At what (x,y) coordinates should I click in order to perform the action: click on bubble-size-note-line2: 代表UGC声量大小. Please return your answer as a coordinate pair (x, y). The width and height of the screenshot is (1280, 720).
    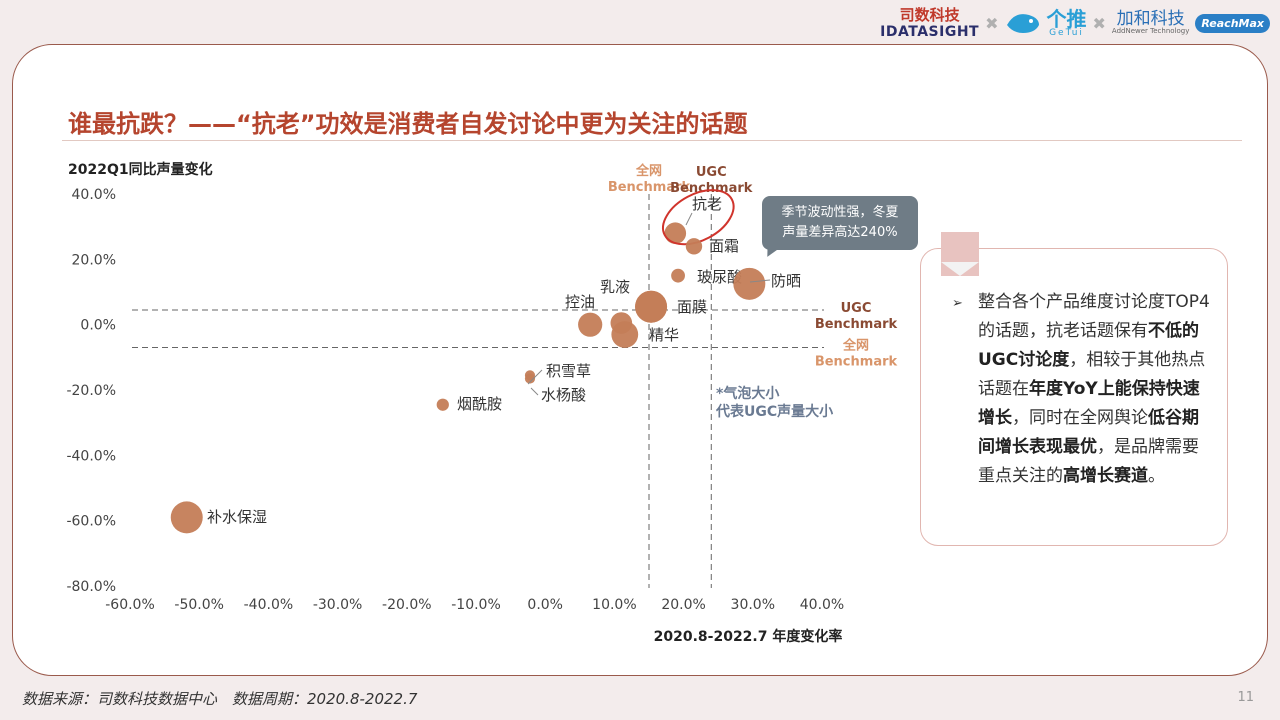
    Looking at the image, I should click on (774, 411).